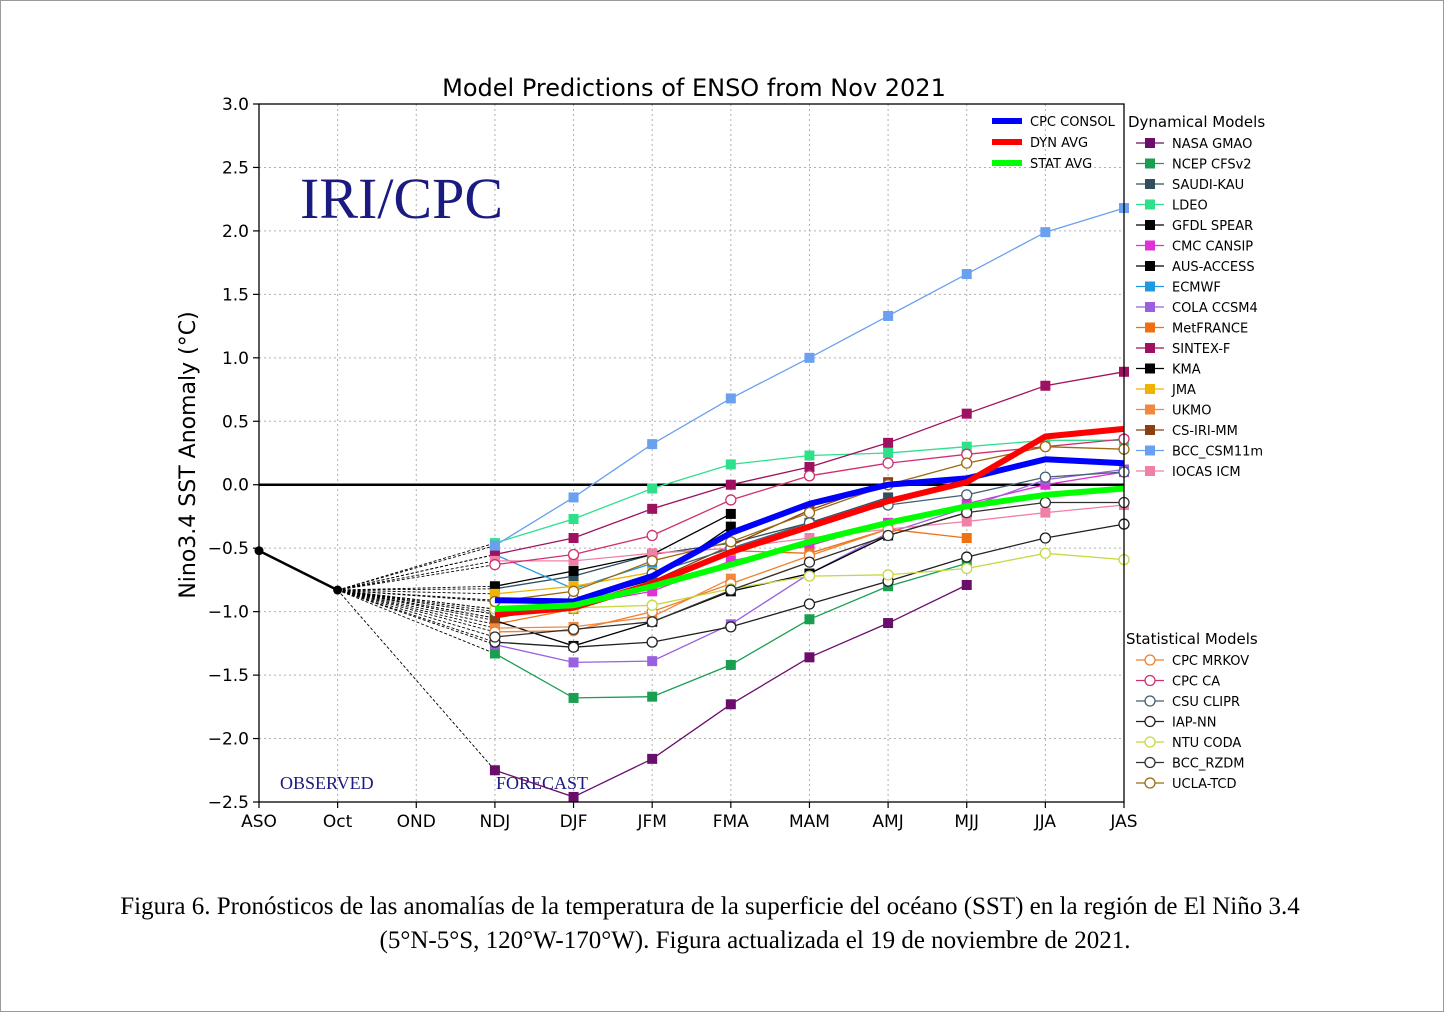  Describe the element at coordinates (1210, 329) in the screenshot. I see `legend-label-metfrance: MetFRANCE` at that location.